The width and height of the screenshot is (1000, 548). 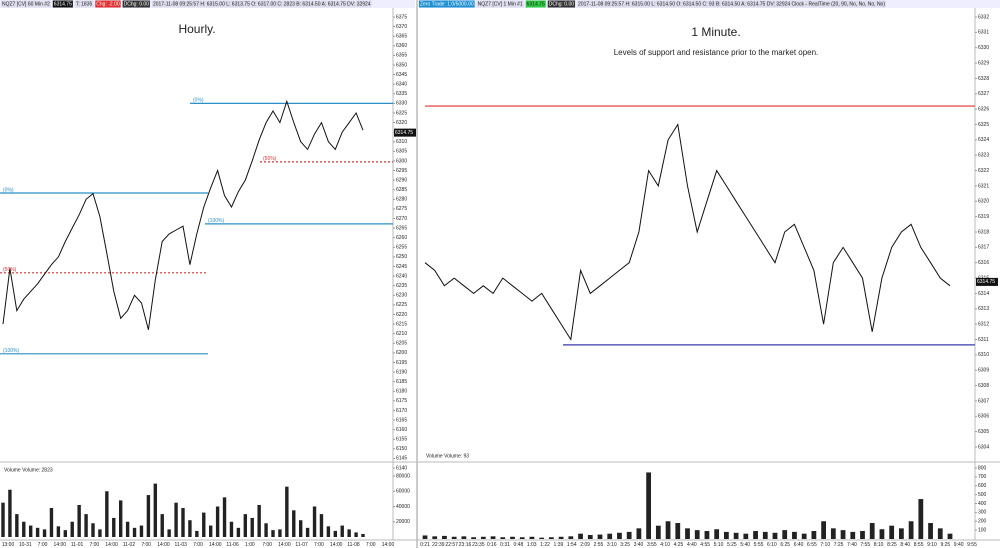 What do you see at coordinates (401, 334) in the screenshot?
I see `y-tick-label: 6210` at bounding box center [401, 334].